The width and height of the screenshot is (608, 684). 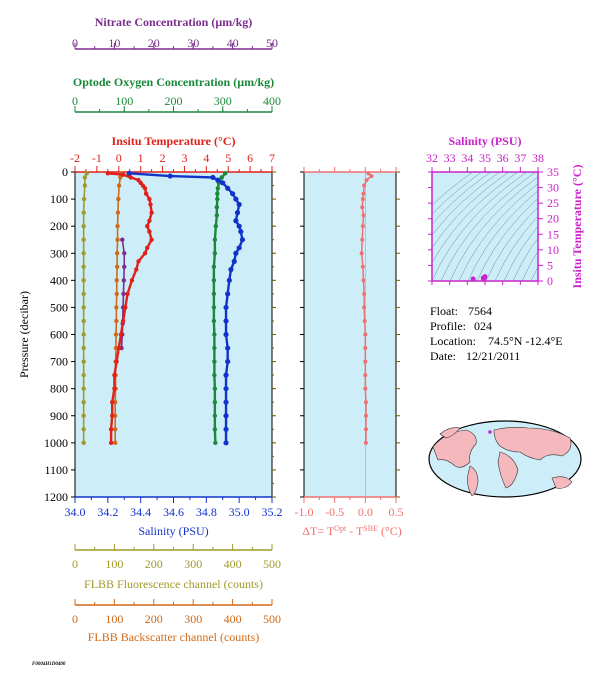 I want to click on fluorescence-tick-label: 200, so click(x=154, y=564).